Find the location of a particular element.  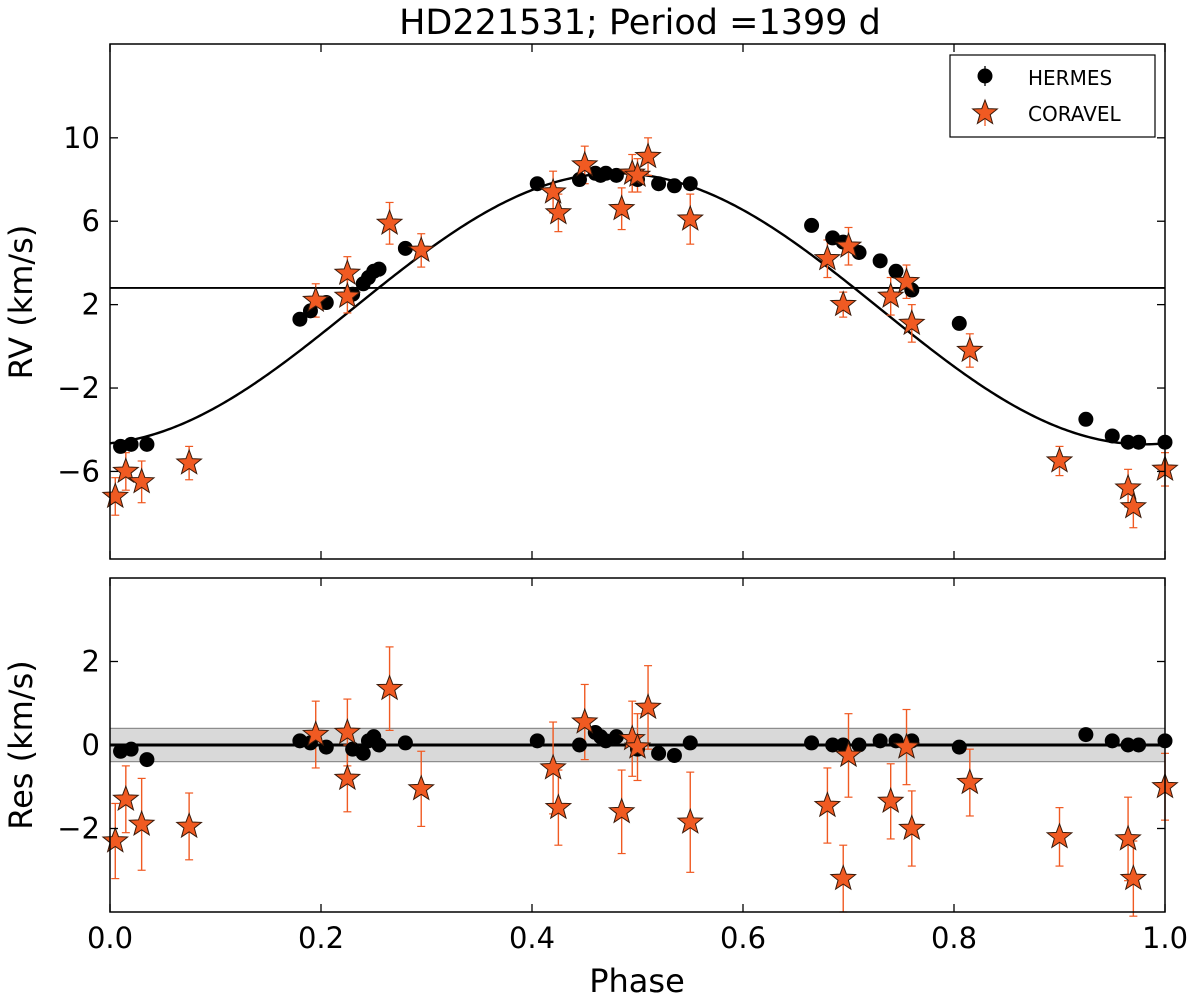

legend-coravel-marker is located at coordinates (985, 111).